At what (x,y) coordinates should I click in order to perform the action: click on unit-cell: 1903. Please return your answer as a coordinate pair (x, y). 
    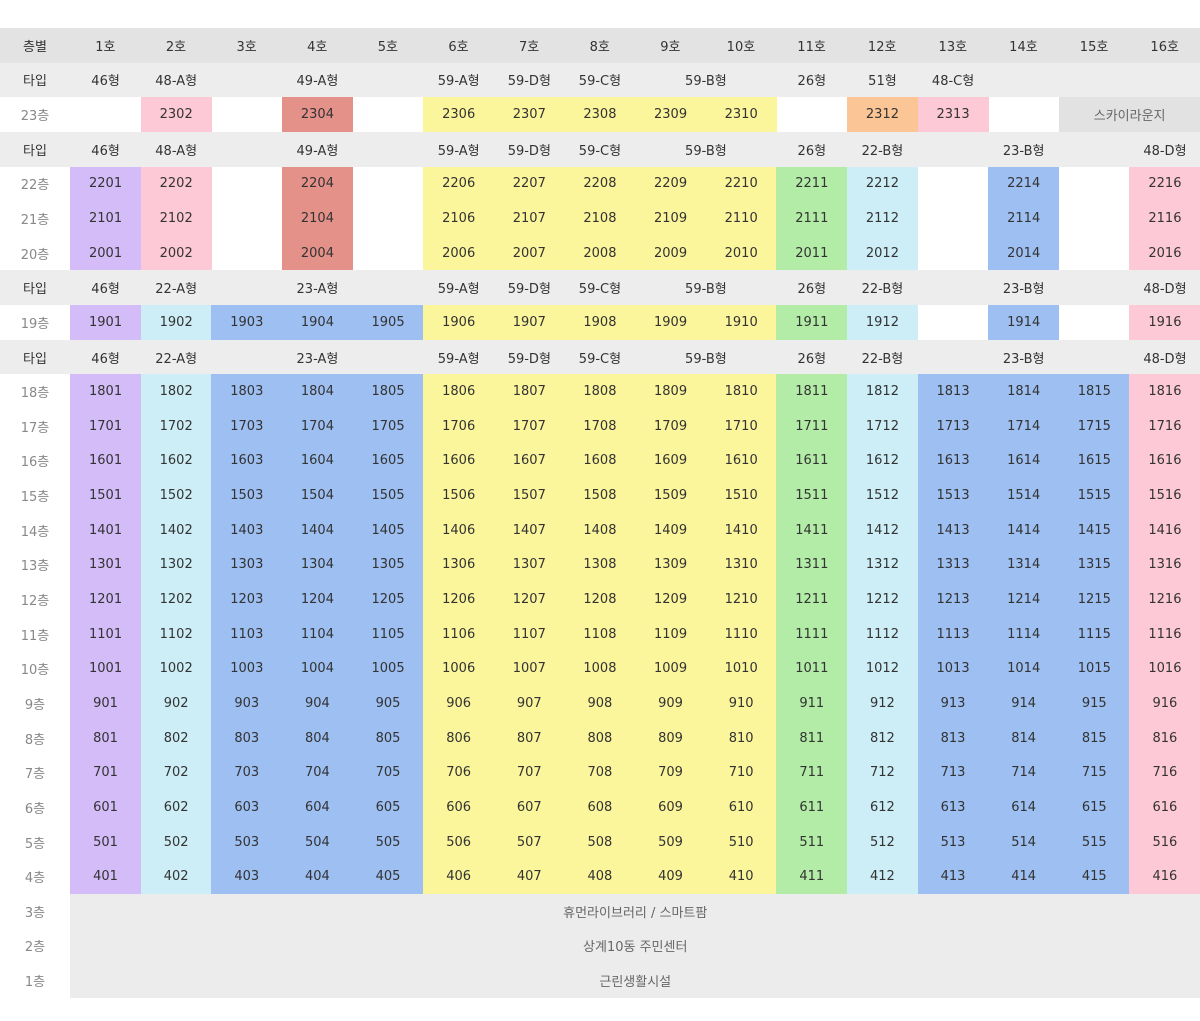
    Looking at the image, I should click on (247, 322).